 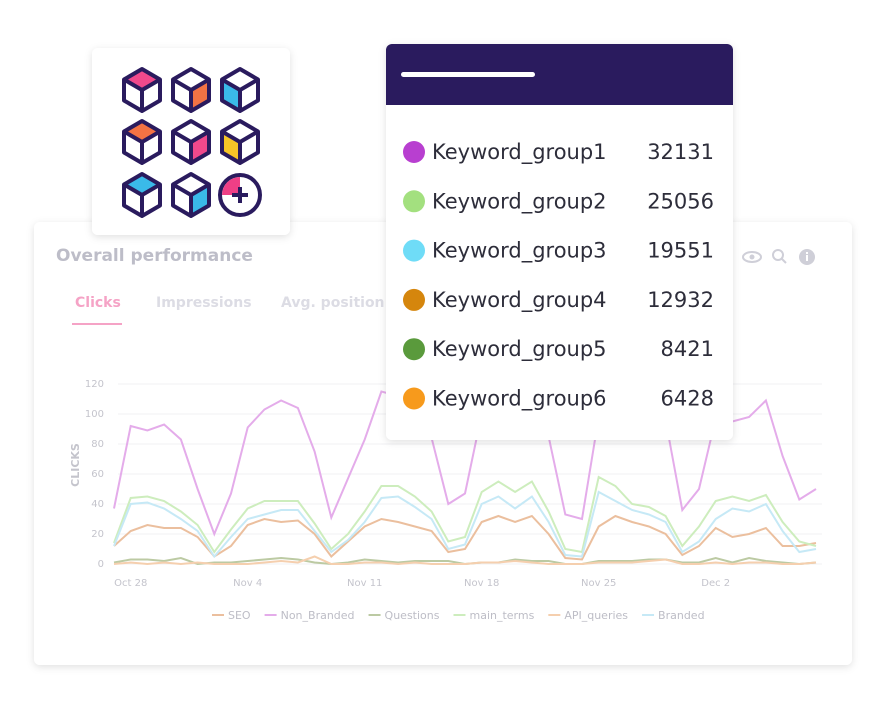 I want to click on x-tick-label: Nov 18, so click(x=481, y=583).